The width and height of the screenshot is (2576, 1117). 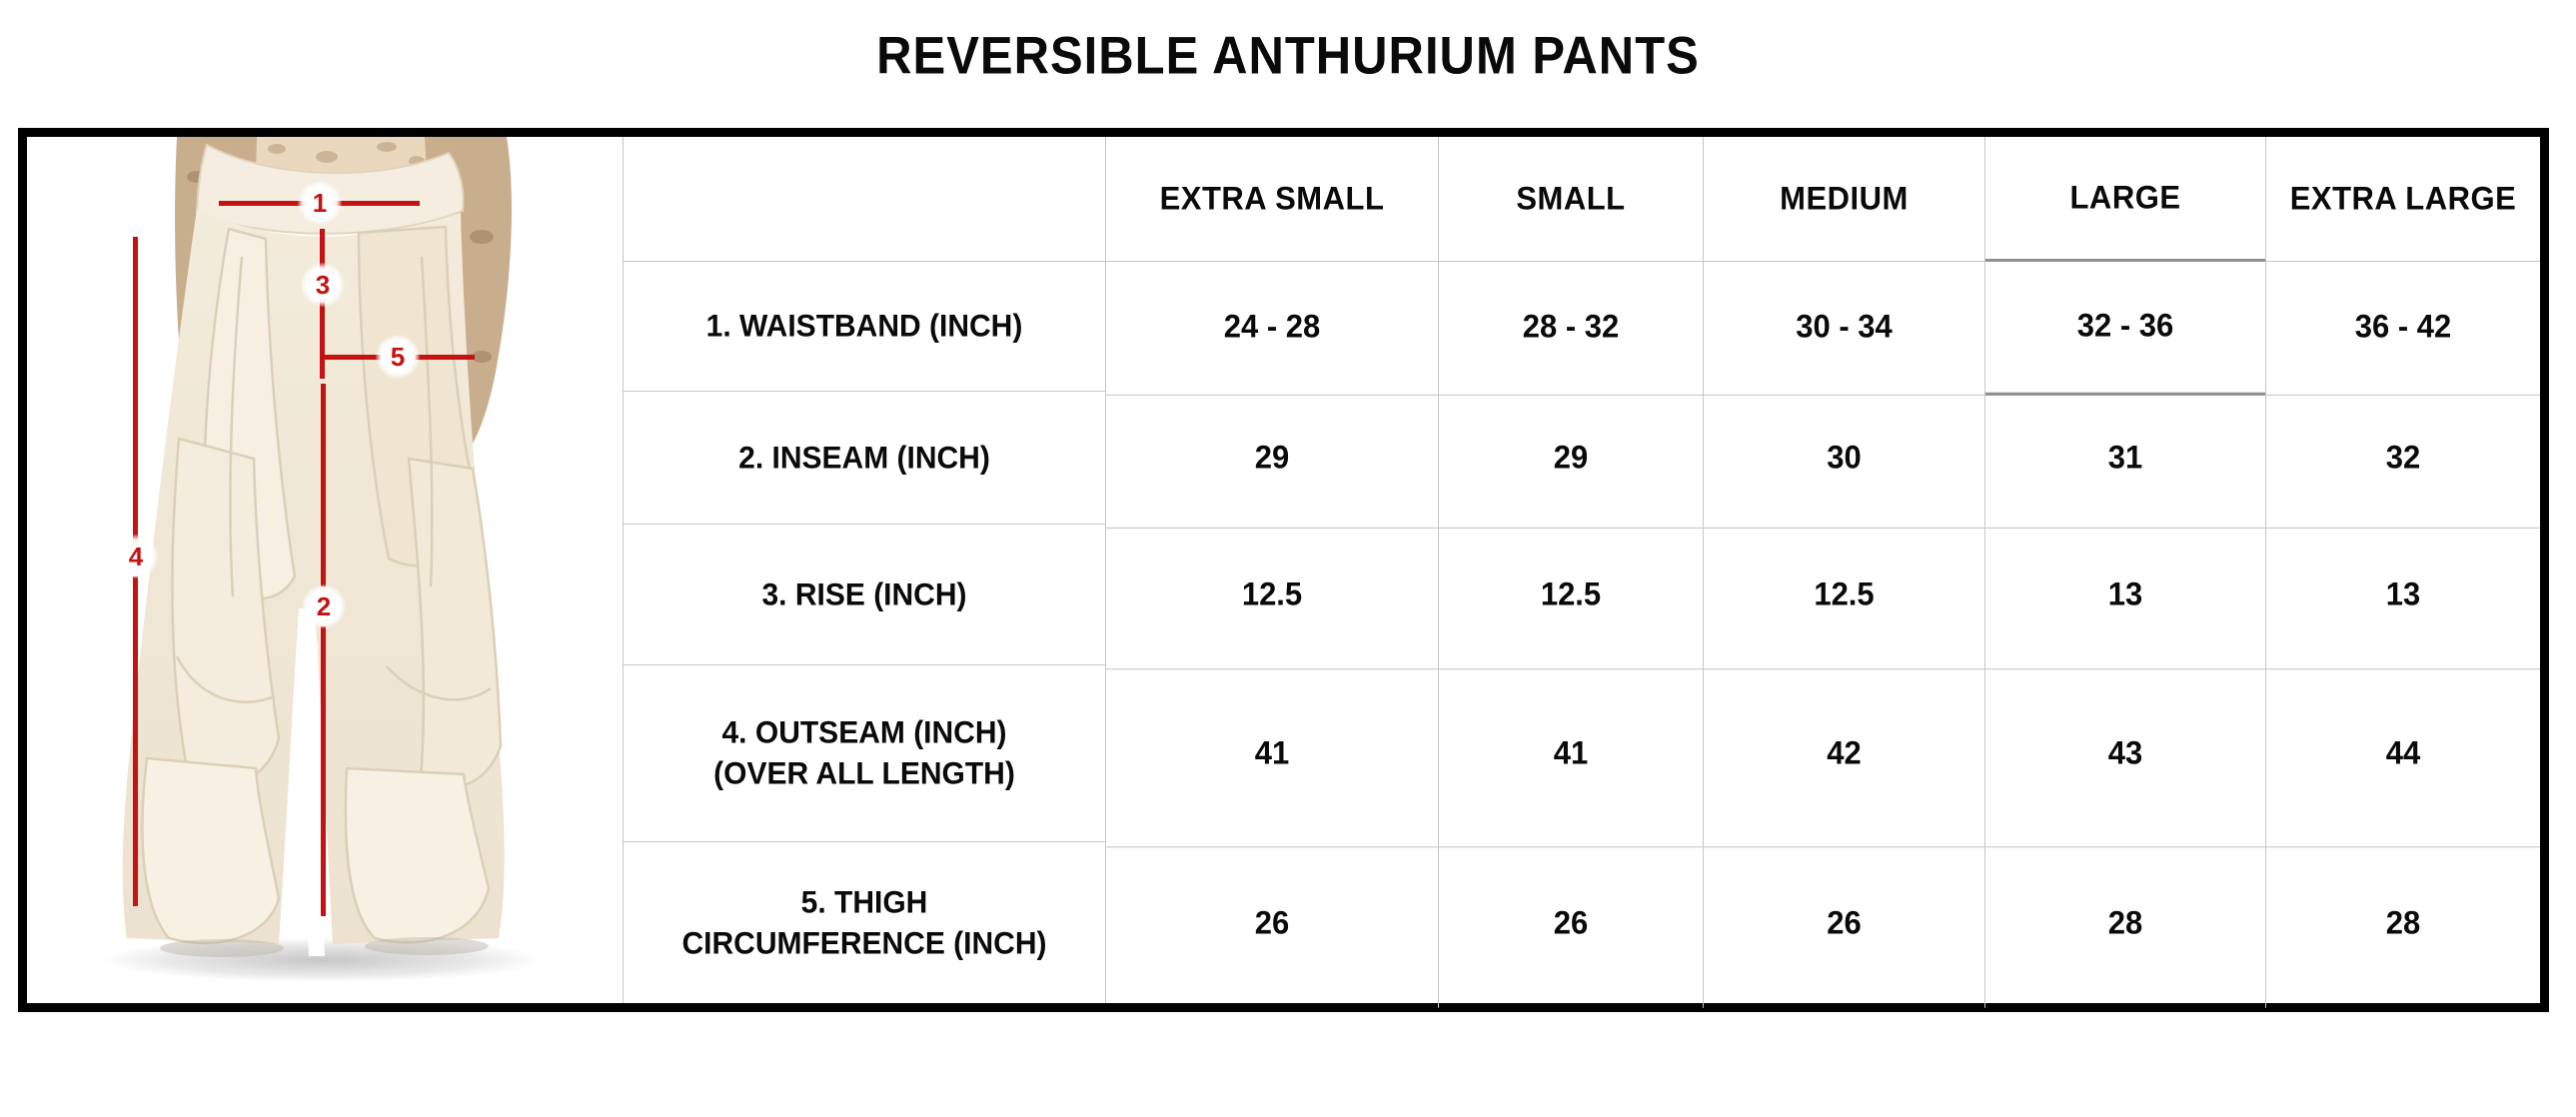 I want to click on col-header-extra-small: EXTRA SMALL, so click(x=1272, y=199).